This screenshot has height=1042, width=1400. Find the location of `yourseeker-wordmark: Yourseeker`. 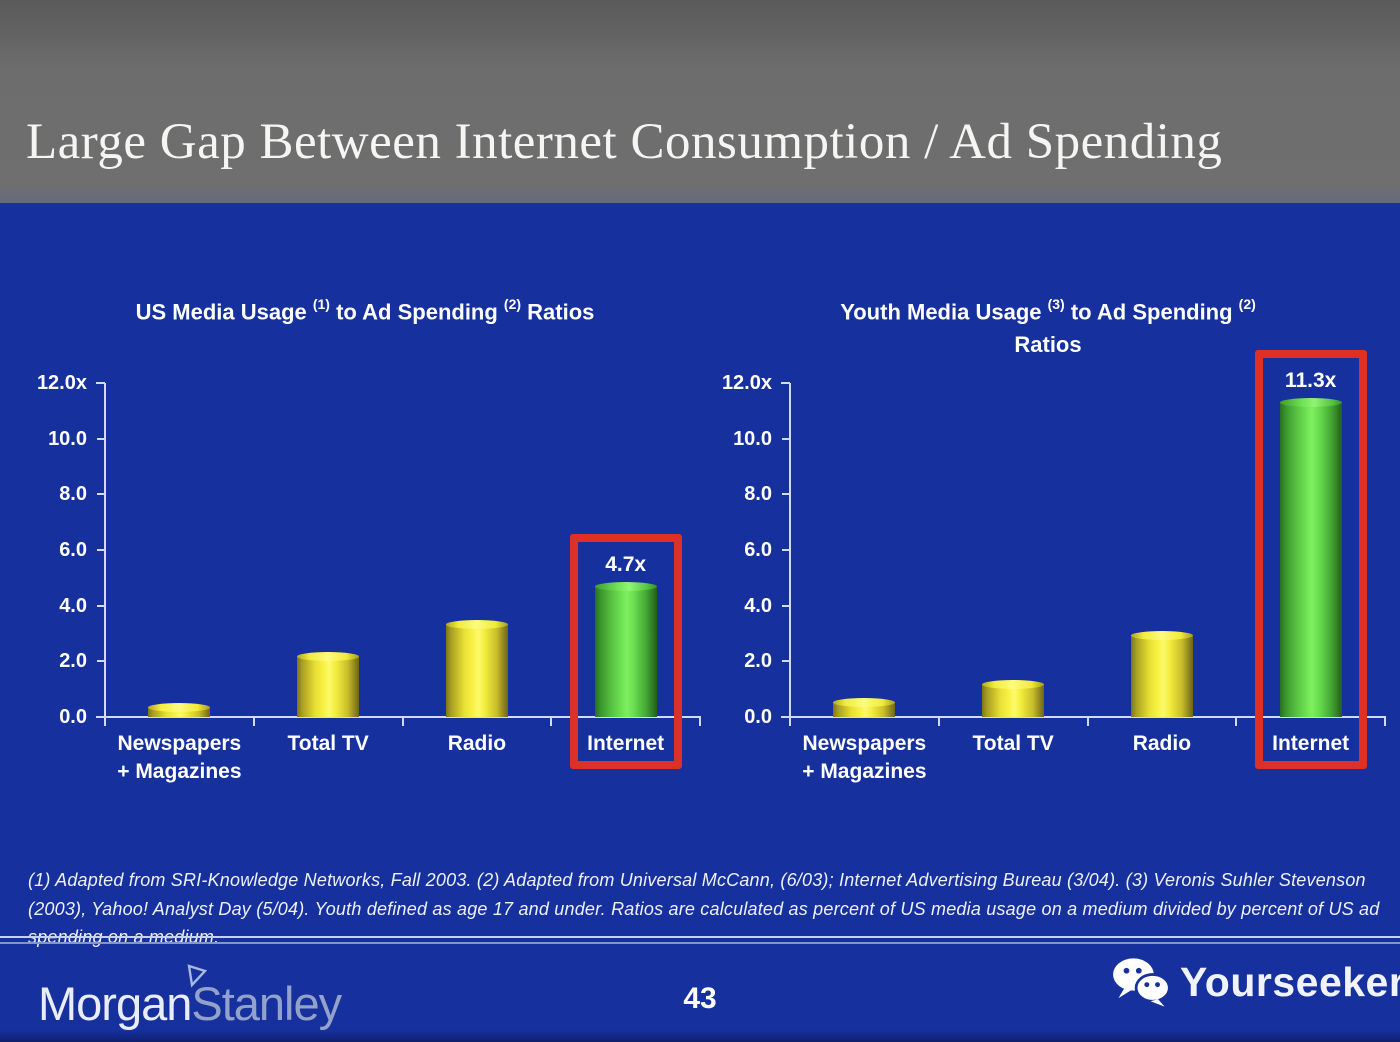

yourseeker-wordmark: Yourseeker is located at coordinates (1290, 981).